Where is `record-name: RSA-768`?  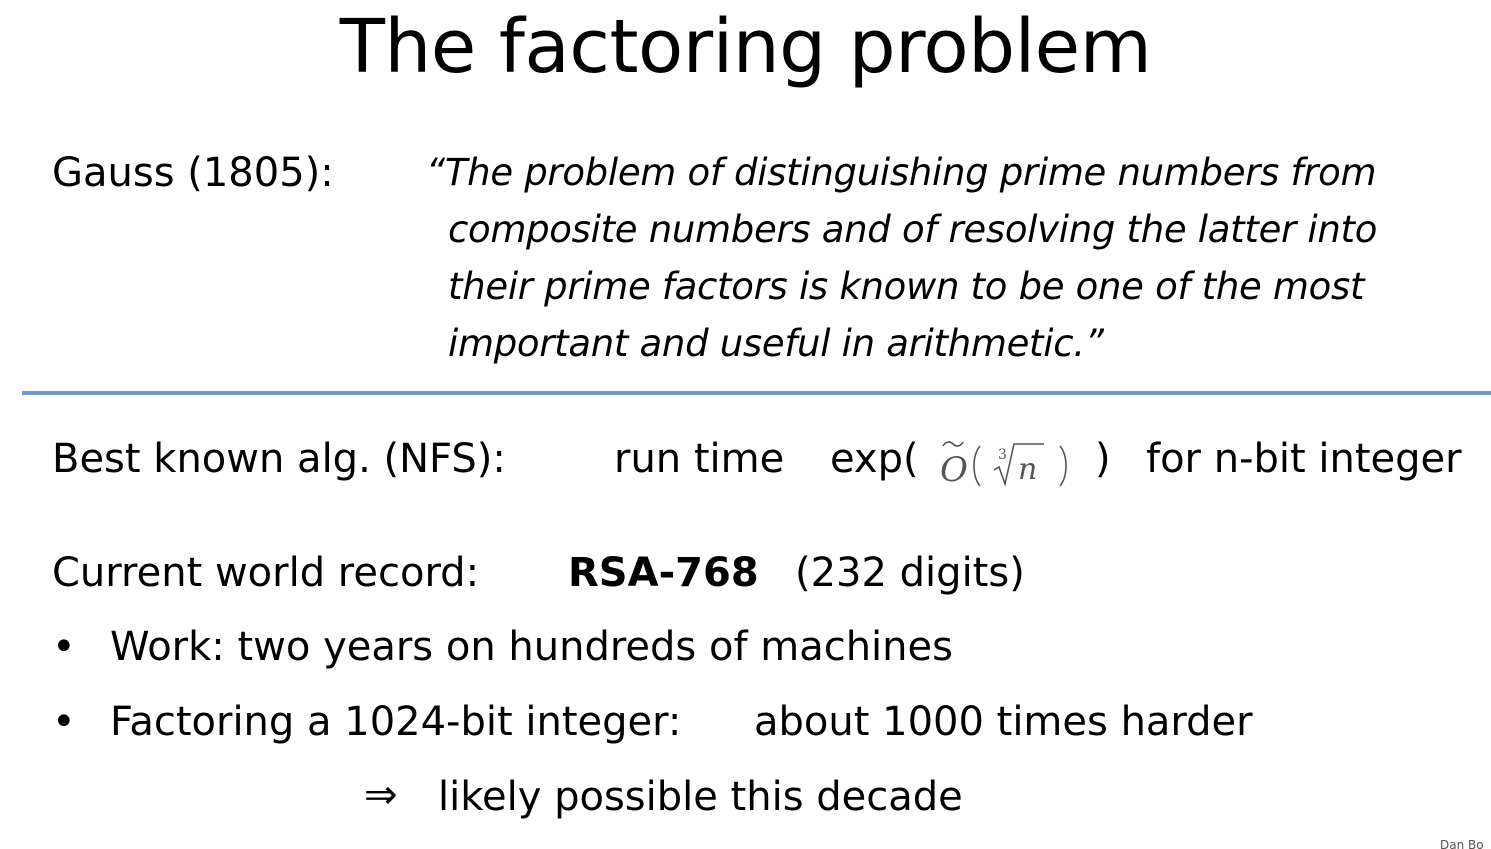
record-name: RSA-768 is located at coordinates (663, 573).